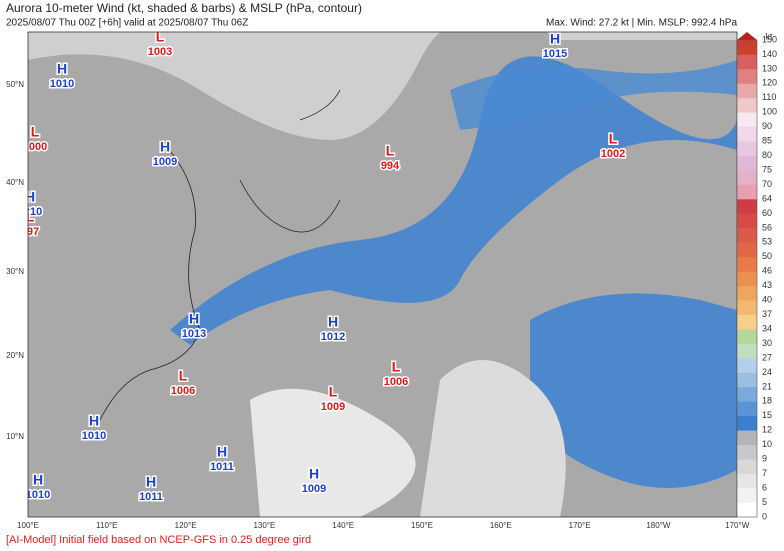 The width and height of the screenshot is (784, 551). I want to click on latitude-label: 10°N, so click(15, 436).